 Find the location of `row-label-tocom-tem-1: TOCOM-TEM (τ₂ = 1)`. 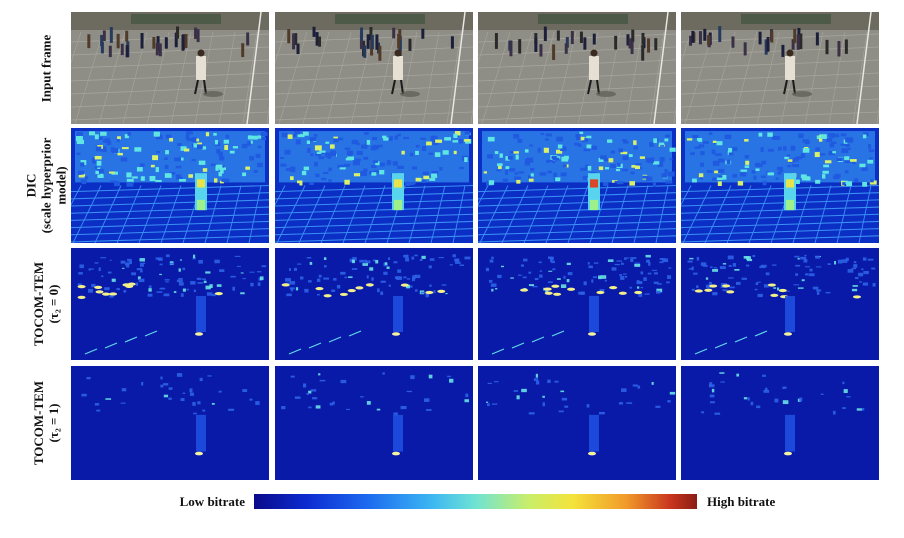

row-label-tocom-tem-1: TOCOM-TEM (τ₂ = 1) is located at coordinates (46, 423).